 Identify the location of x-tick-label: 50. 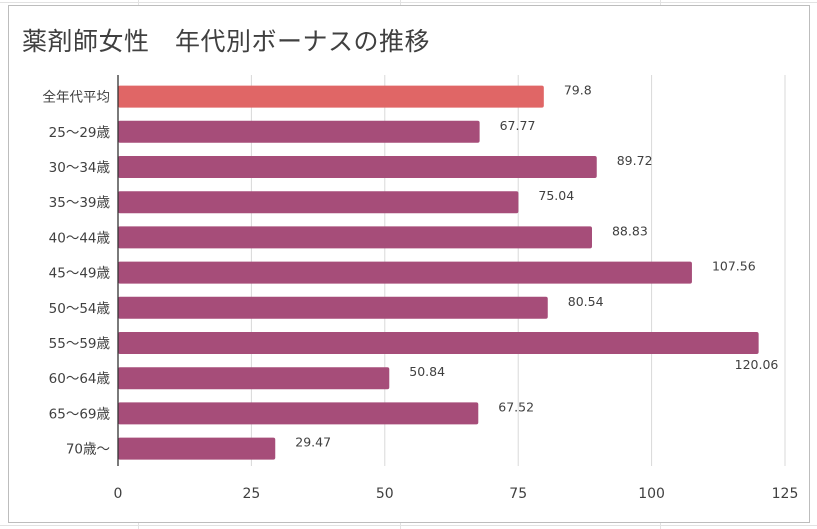
(385, 494).